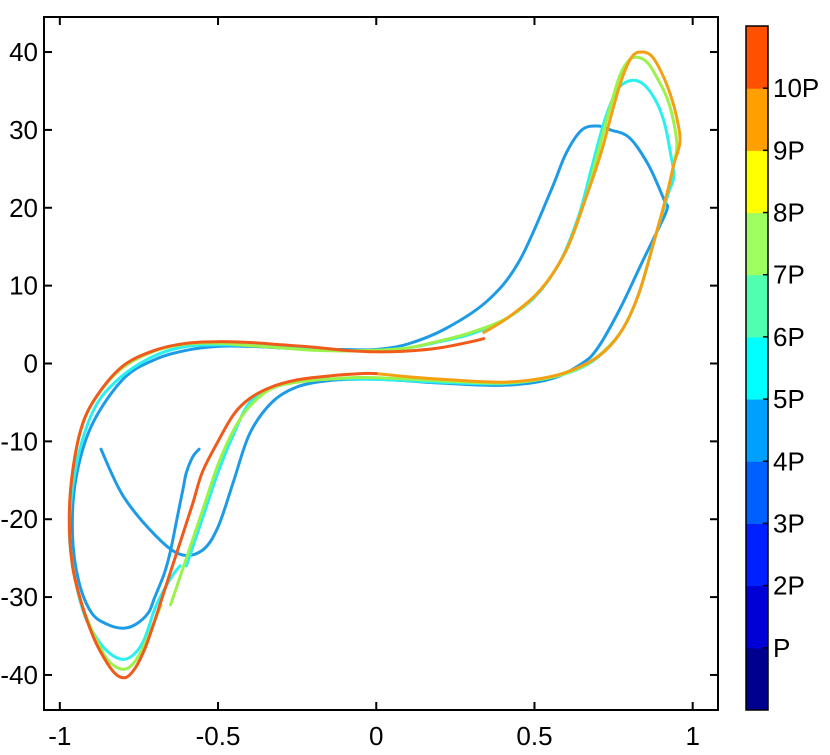 The image size is (830, 755). Describe the element at coordinates (534, 736) in the screenshot. I see `x-tick-label: 0.5` at that location.